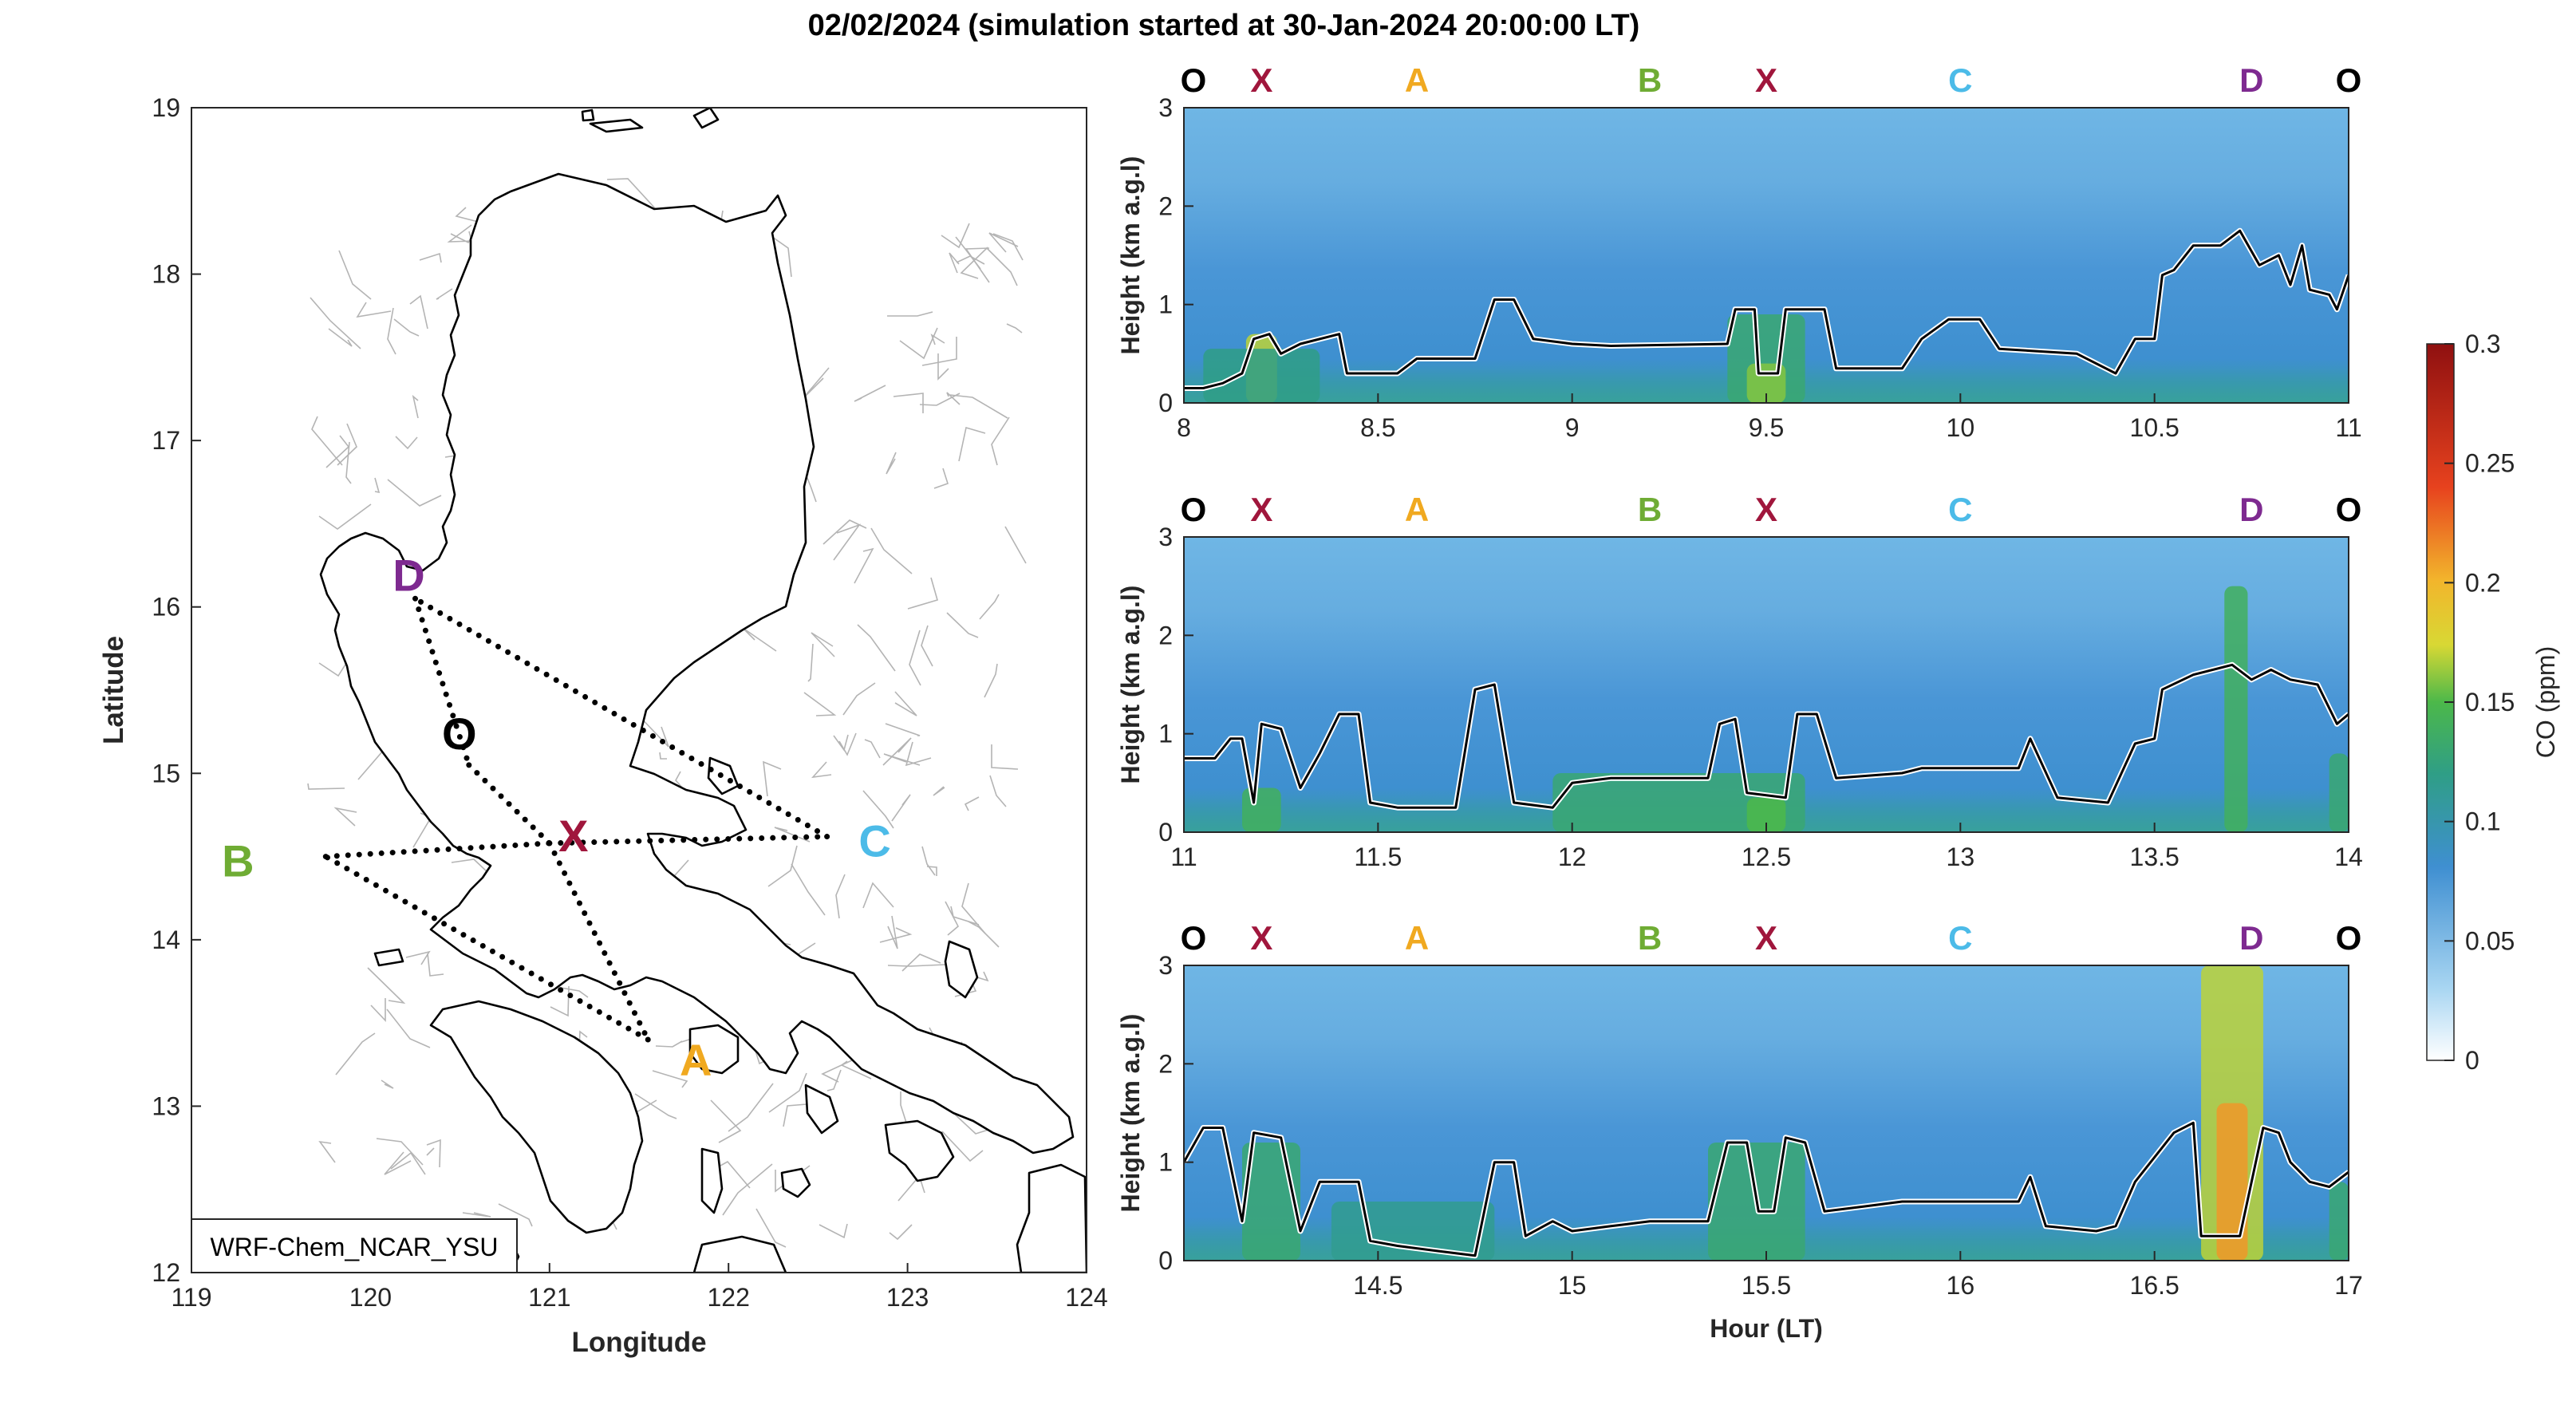 The height and width of the screenshot is (1413, 2576). I want to click on sibuyan-coast, so click(795, 1182).